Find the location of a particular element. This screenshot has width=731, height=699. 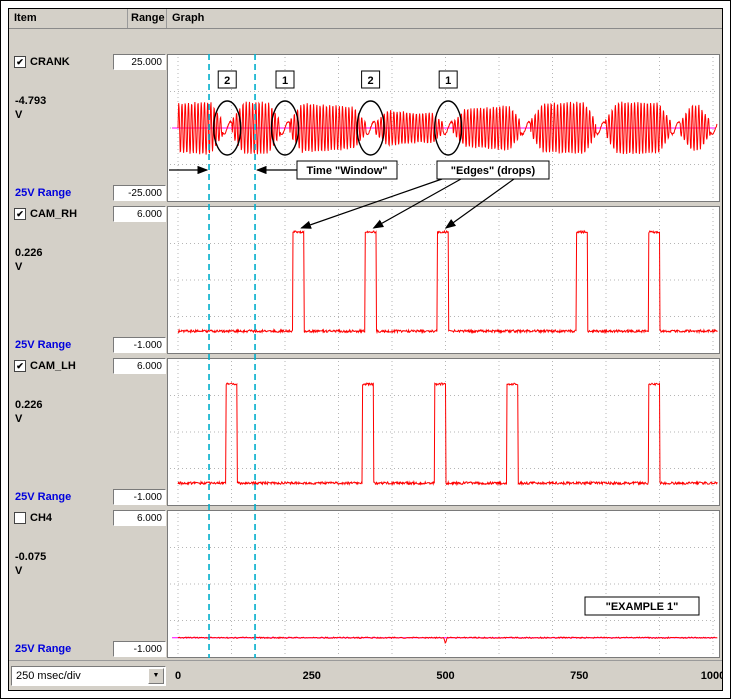

dropdown-arrow-icon: ▼ is located at coordinates (156, 676).